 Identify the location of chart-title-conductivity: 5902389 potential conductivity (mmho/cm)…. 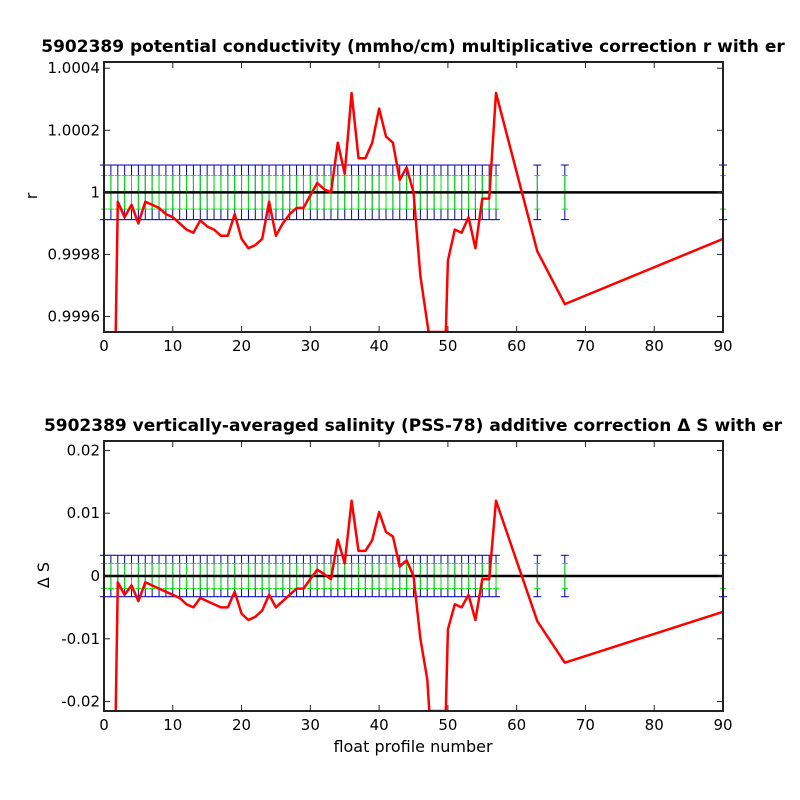
(413, 47).